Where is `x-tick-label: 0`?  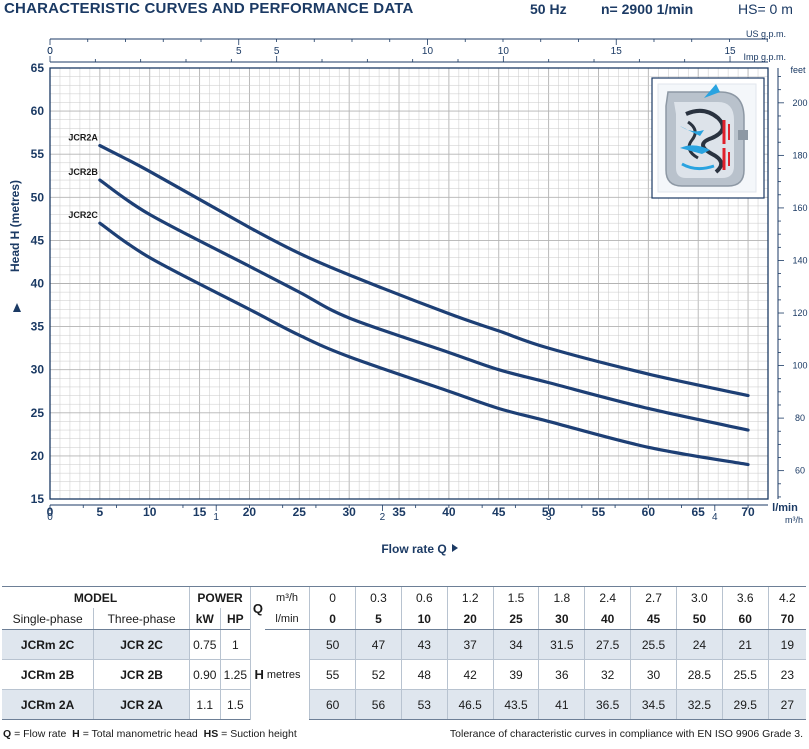 x-tick-label: 0 is located at coordinates (50, 512).